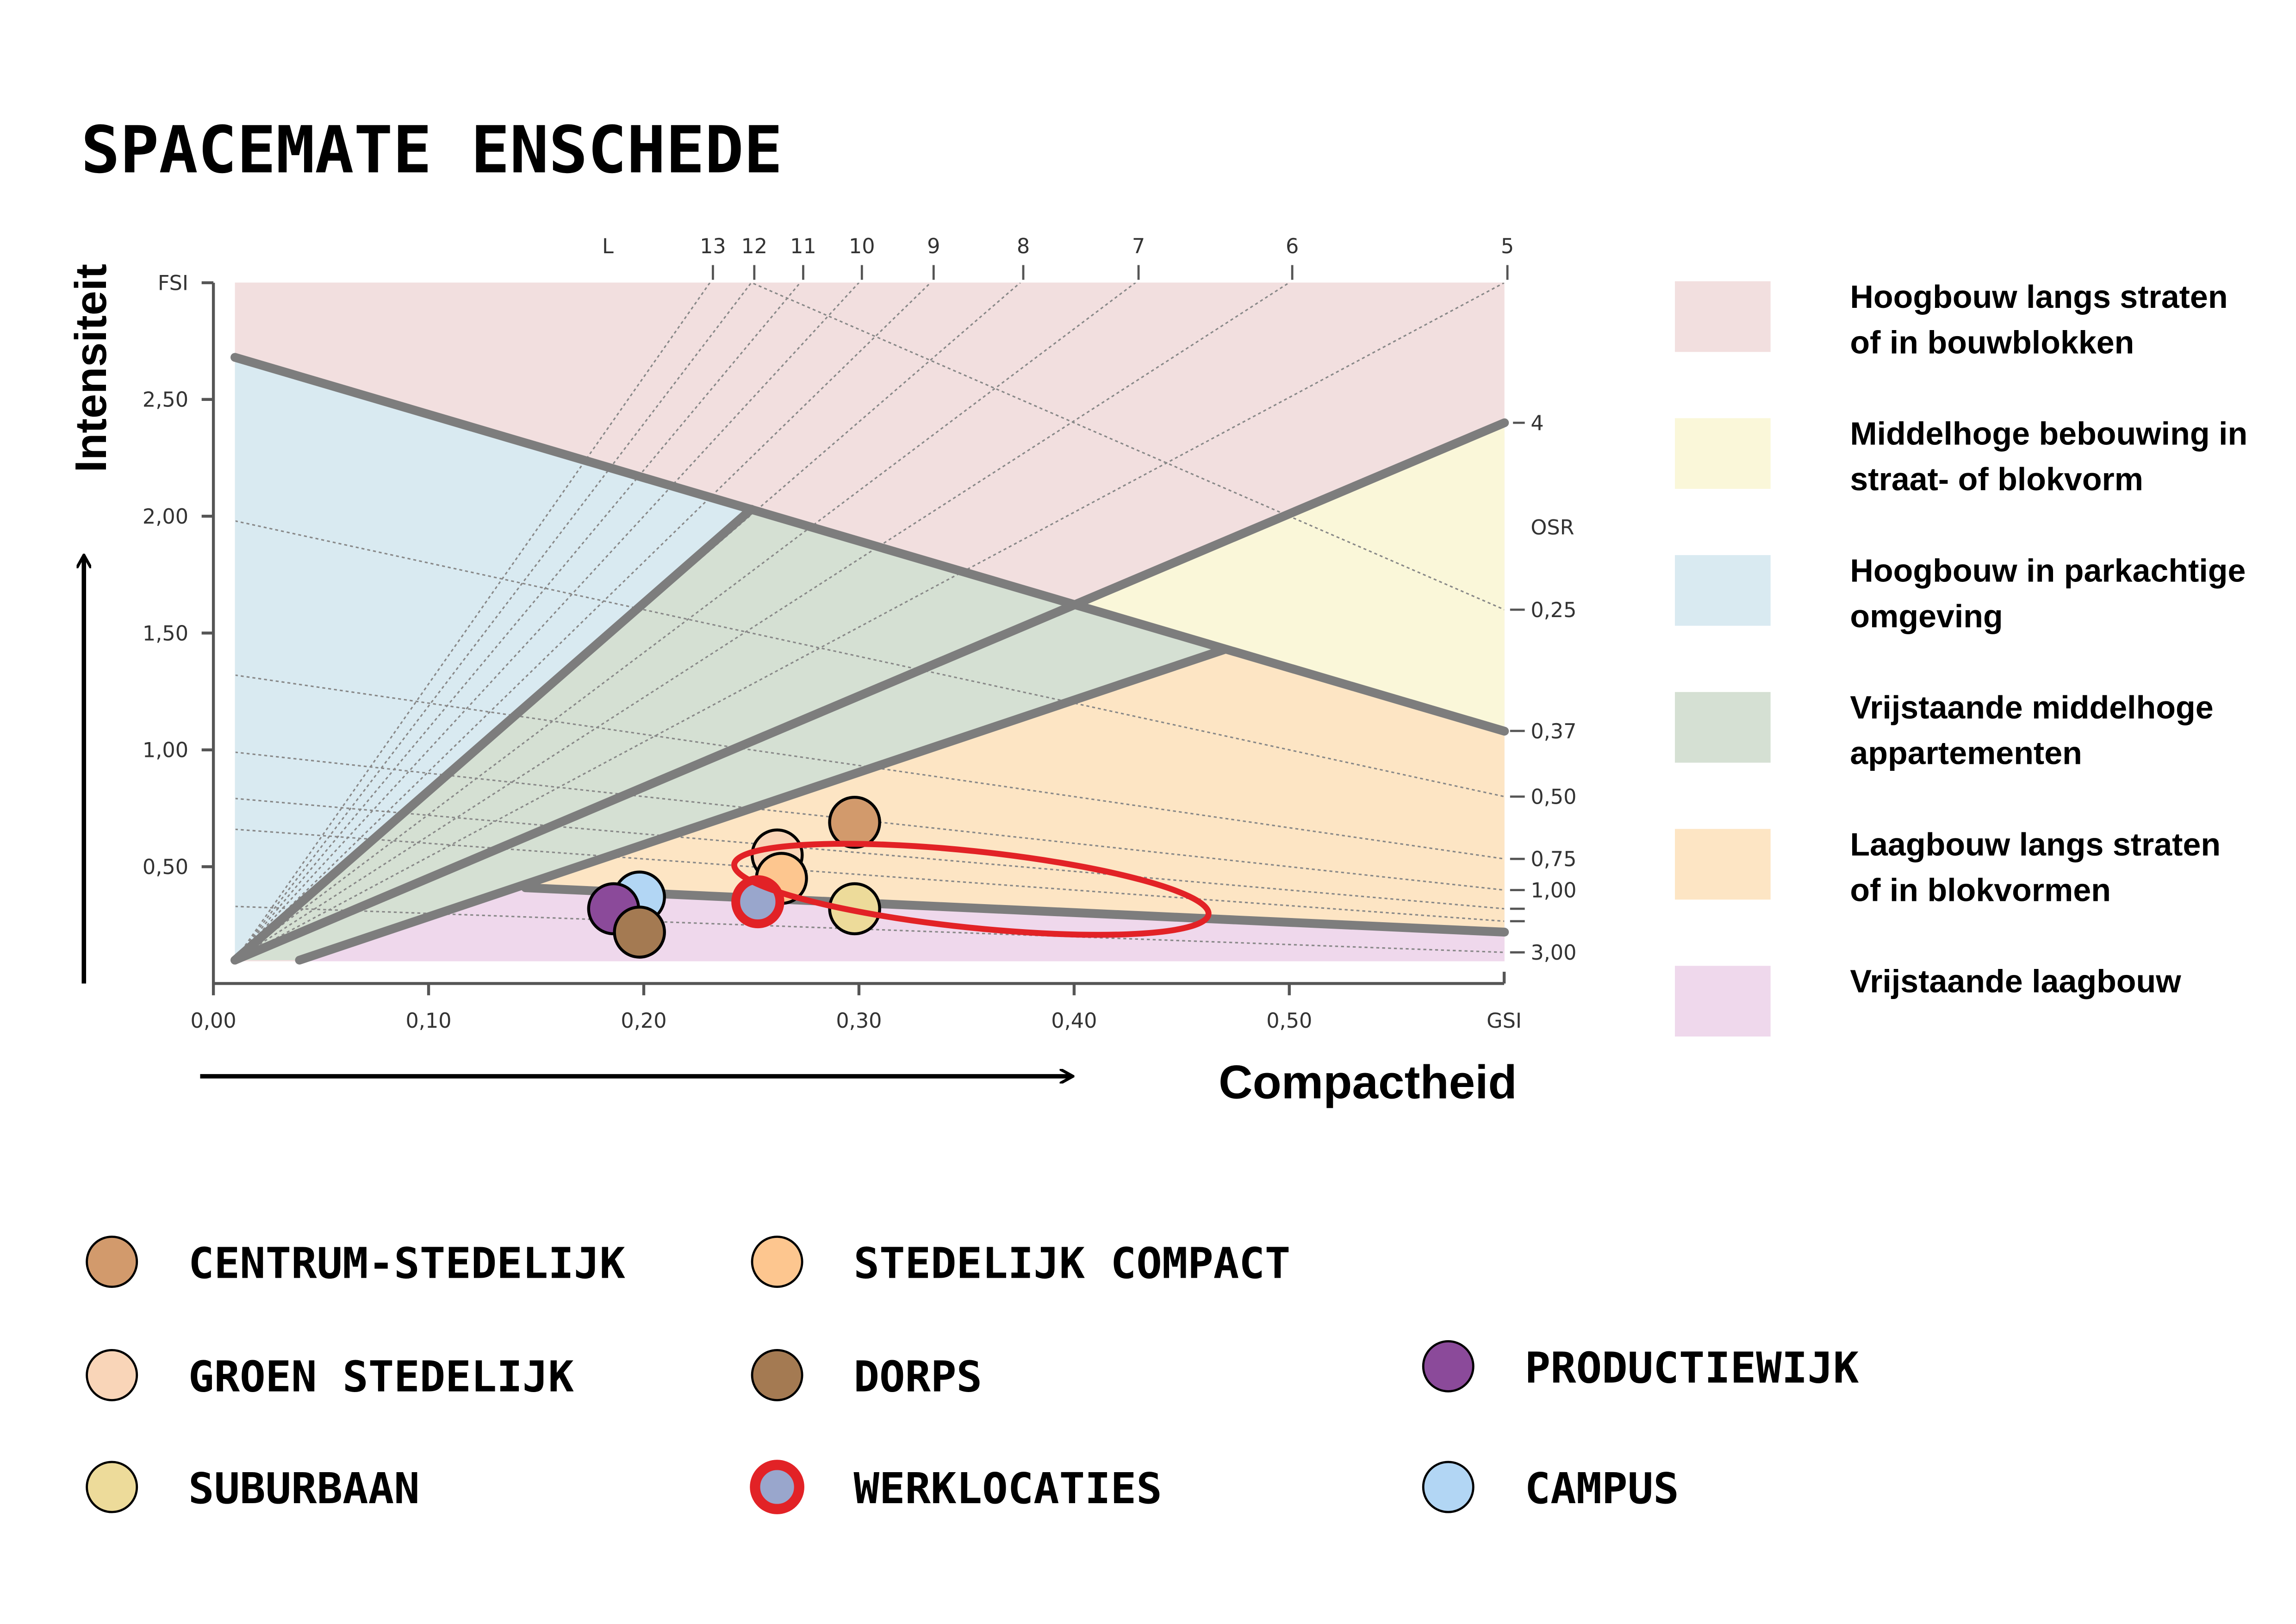 This screenshot has height=1624, width=2296. Describe the element at coordinates (165, 867) in the screenshot. I see `y-tick-label: 0,50` at that location.